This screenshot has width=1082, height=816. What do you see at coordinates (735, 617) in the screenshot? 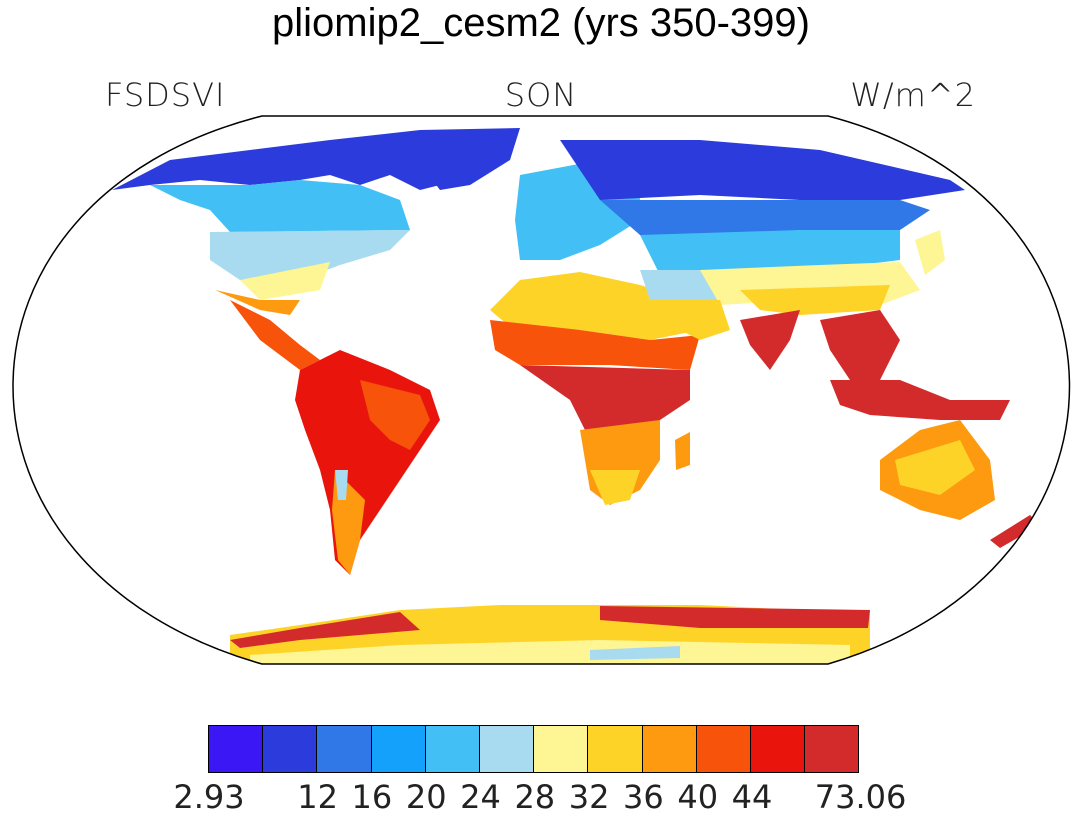
I see `antarctica-east-coast` at bounding box center [735, 617].